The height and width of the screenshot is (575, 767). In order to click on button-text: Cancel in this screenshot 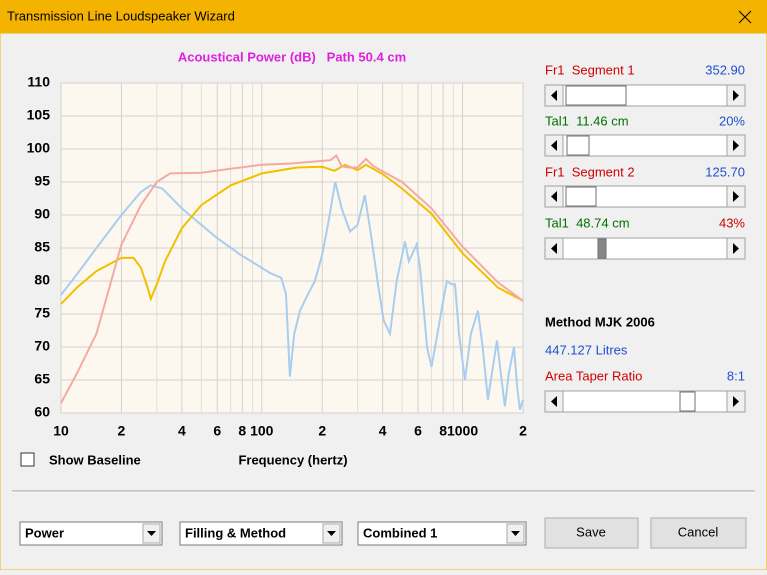, I will do `click(698, 531)`.